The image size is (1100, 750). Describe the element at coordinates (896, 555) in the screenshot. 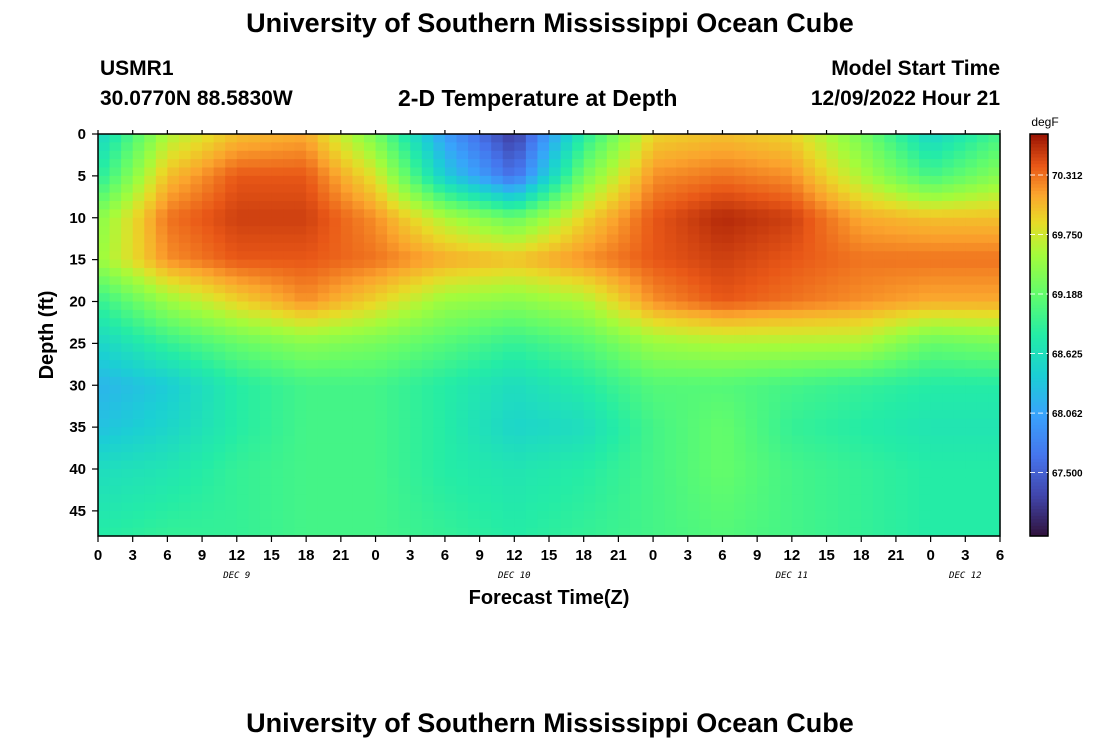

I see `x-tick-label: 21` at that location.